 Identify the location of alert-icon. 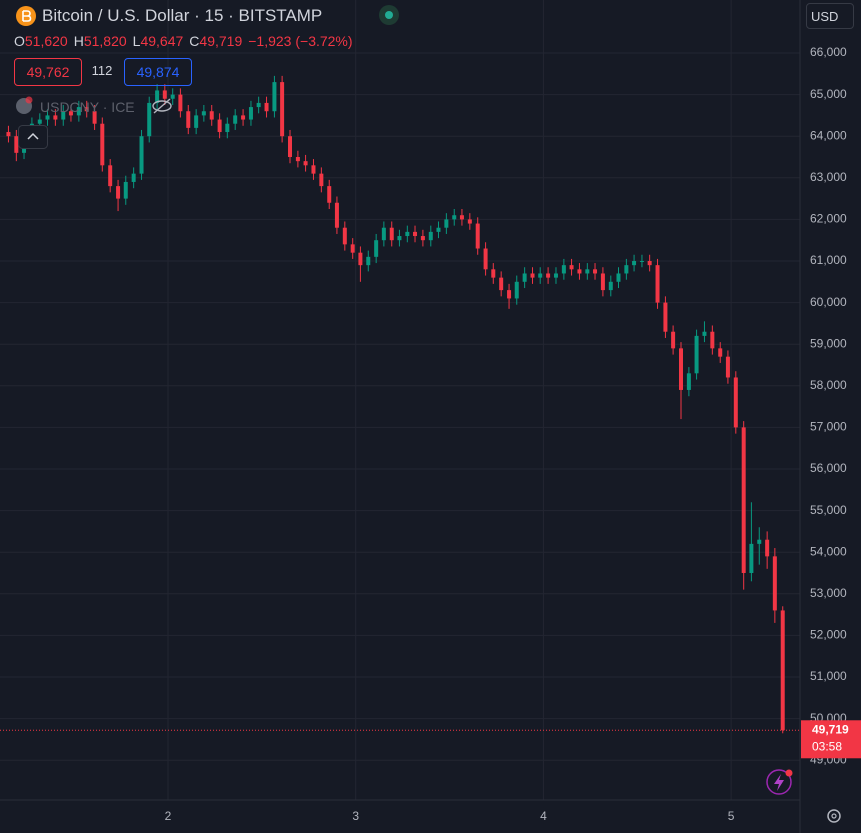
(779, 782).